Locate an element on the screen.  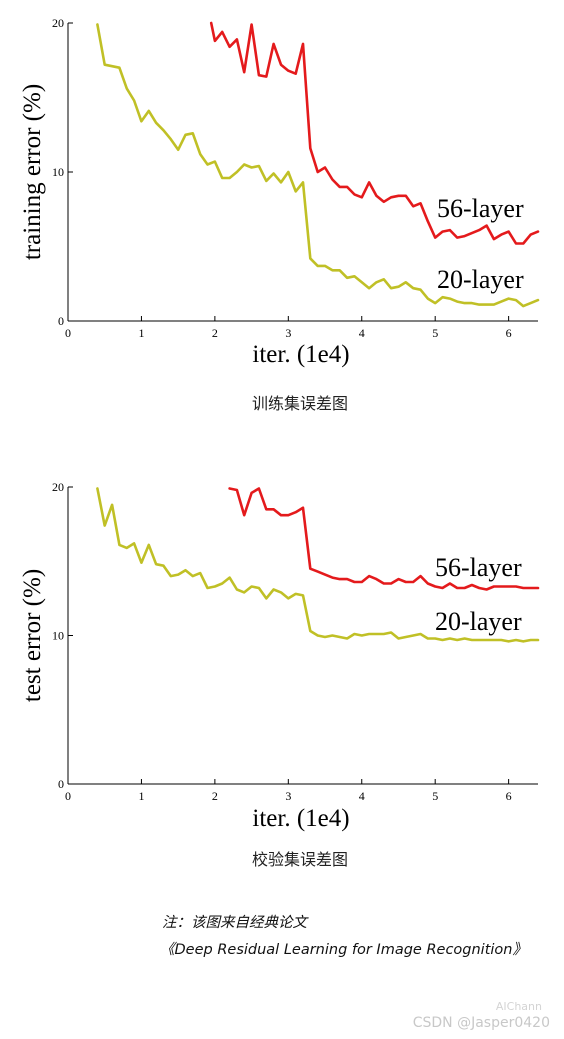
test-series-56-layer-label: 56-layer is located at coordinates (478, 567).